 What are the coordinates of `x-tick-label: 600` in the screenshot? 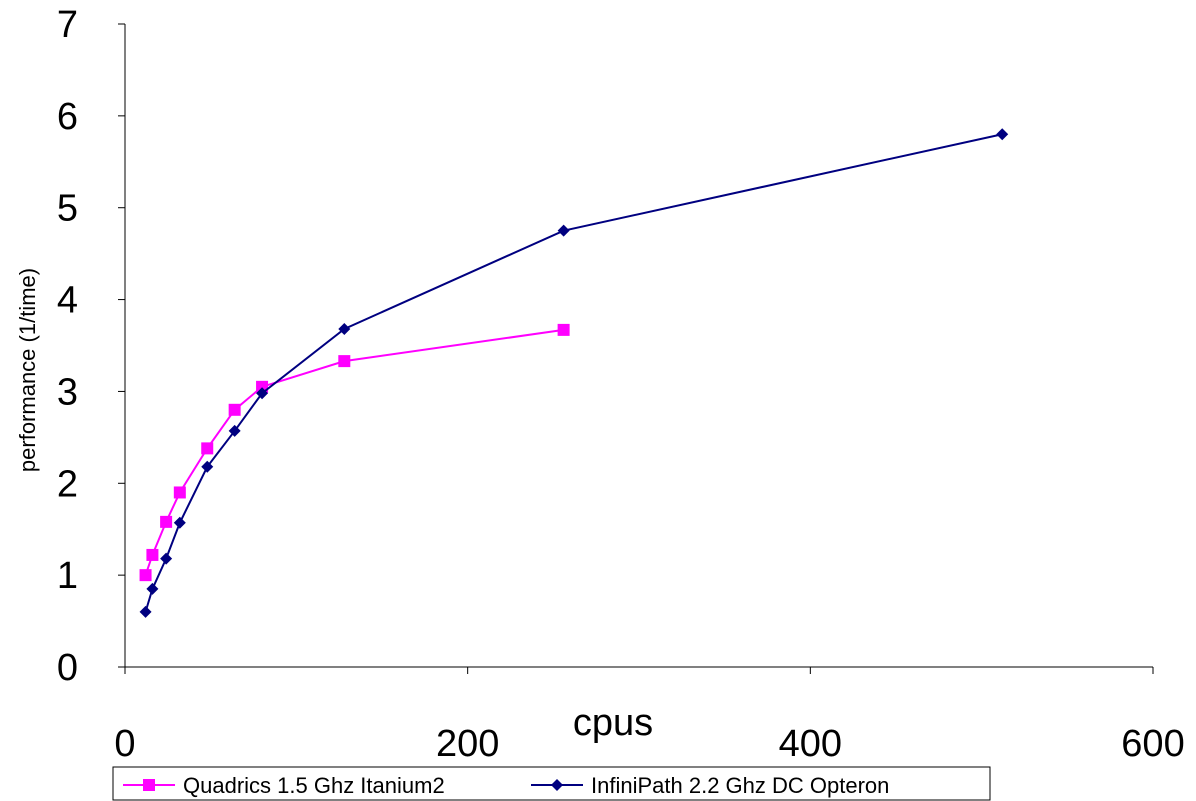 It's located at (1152, 744).